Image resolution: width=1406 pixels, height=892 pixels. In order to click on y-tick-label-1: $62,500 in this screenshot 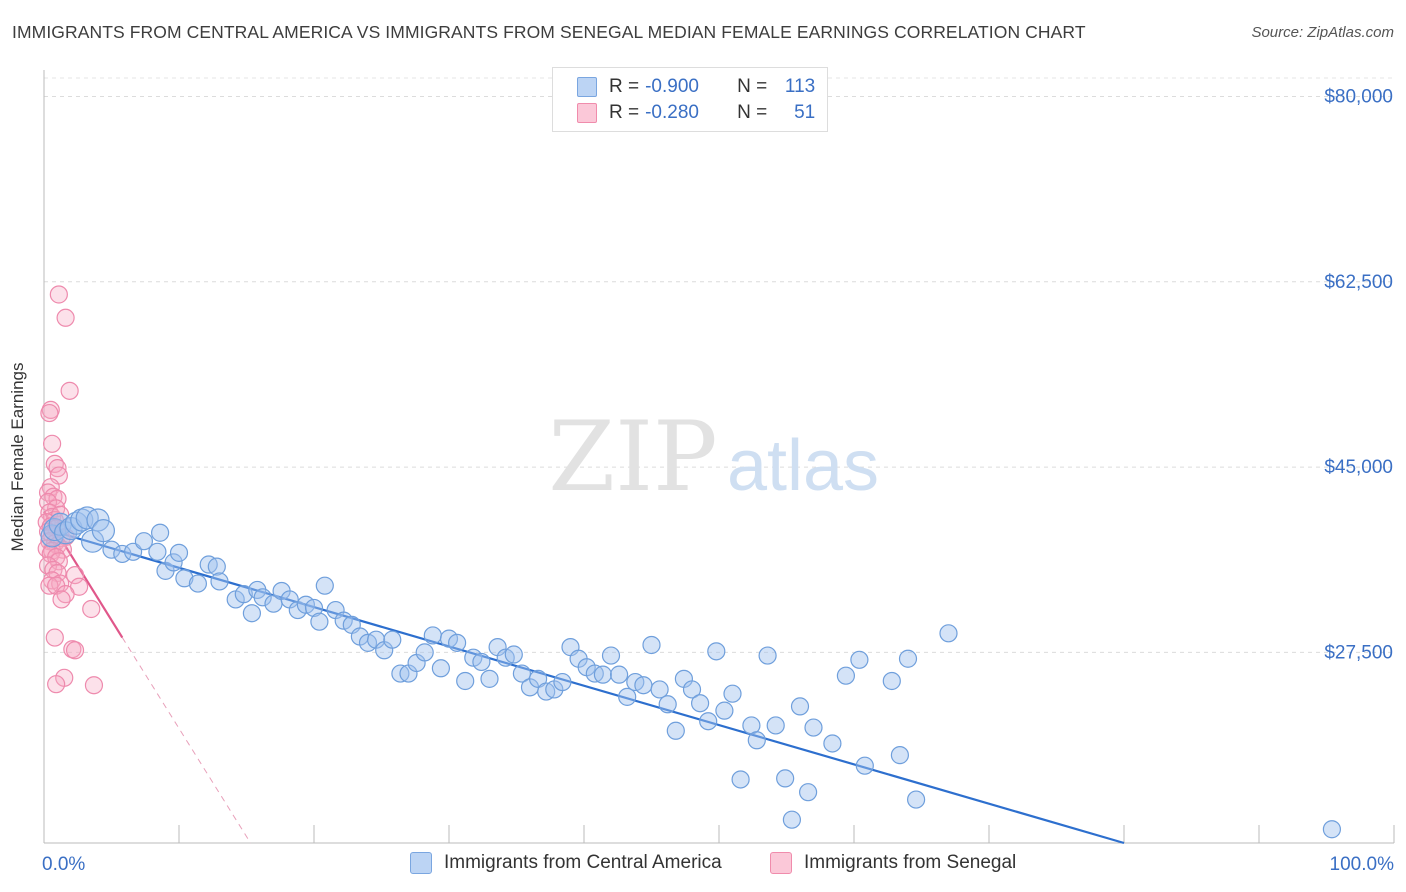, I will do `click(1358, 282)`.